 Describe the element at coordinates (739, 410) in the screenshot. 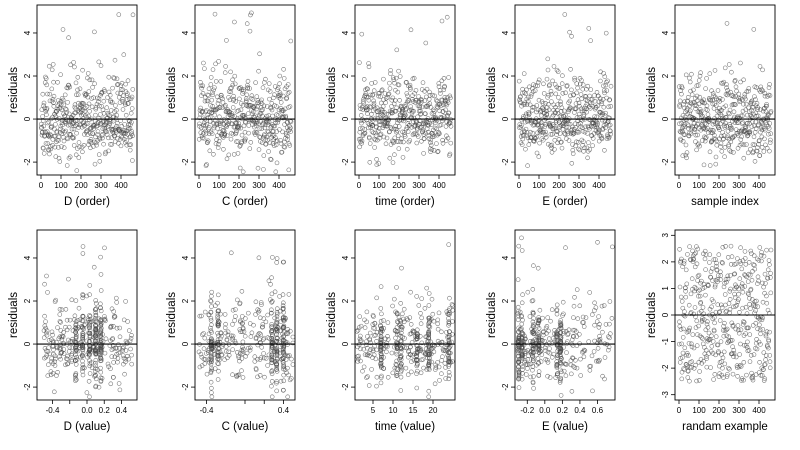

I see `x-tick-label: 300` at that location.